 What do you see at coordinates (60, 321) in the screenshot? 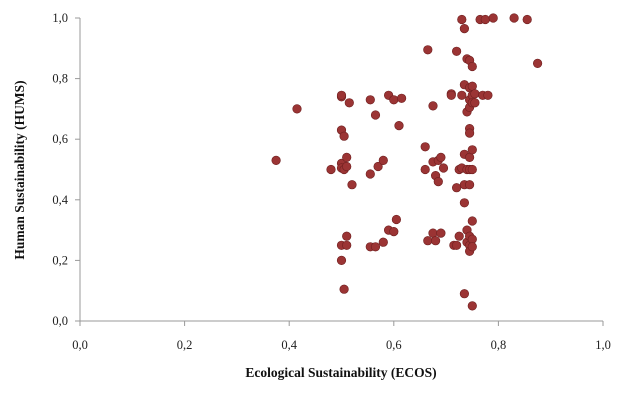
I see `y-tick-label: 0,0` at bounding box center [60, 321].